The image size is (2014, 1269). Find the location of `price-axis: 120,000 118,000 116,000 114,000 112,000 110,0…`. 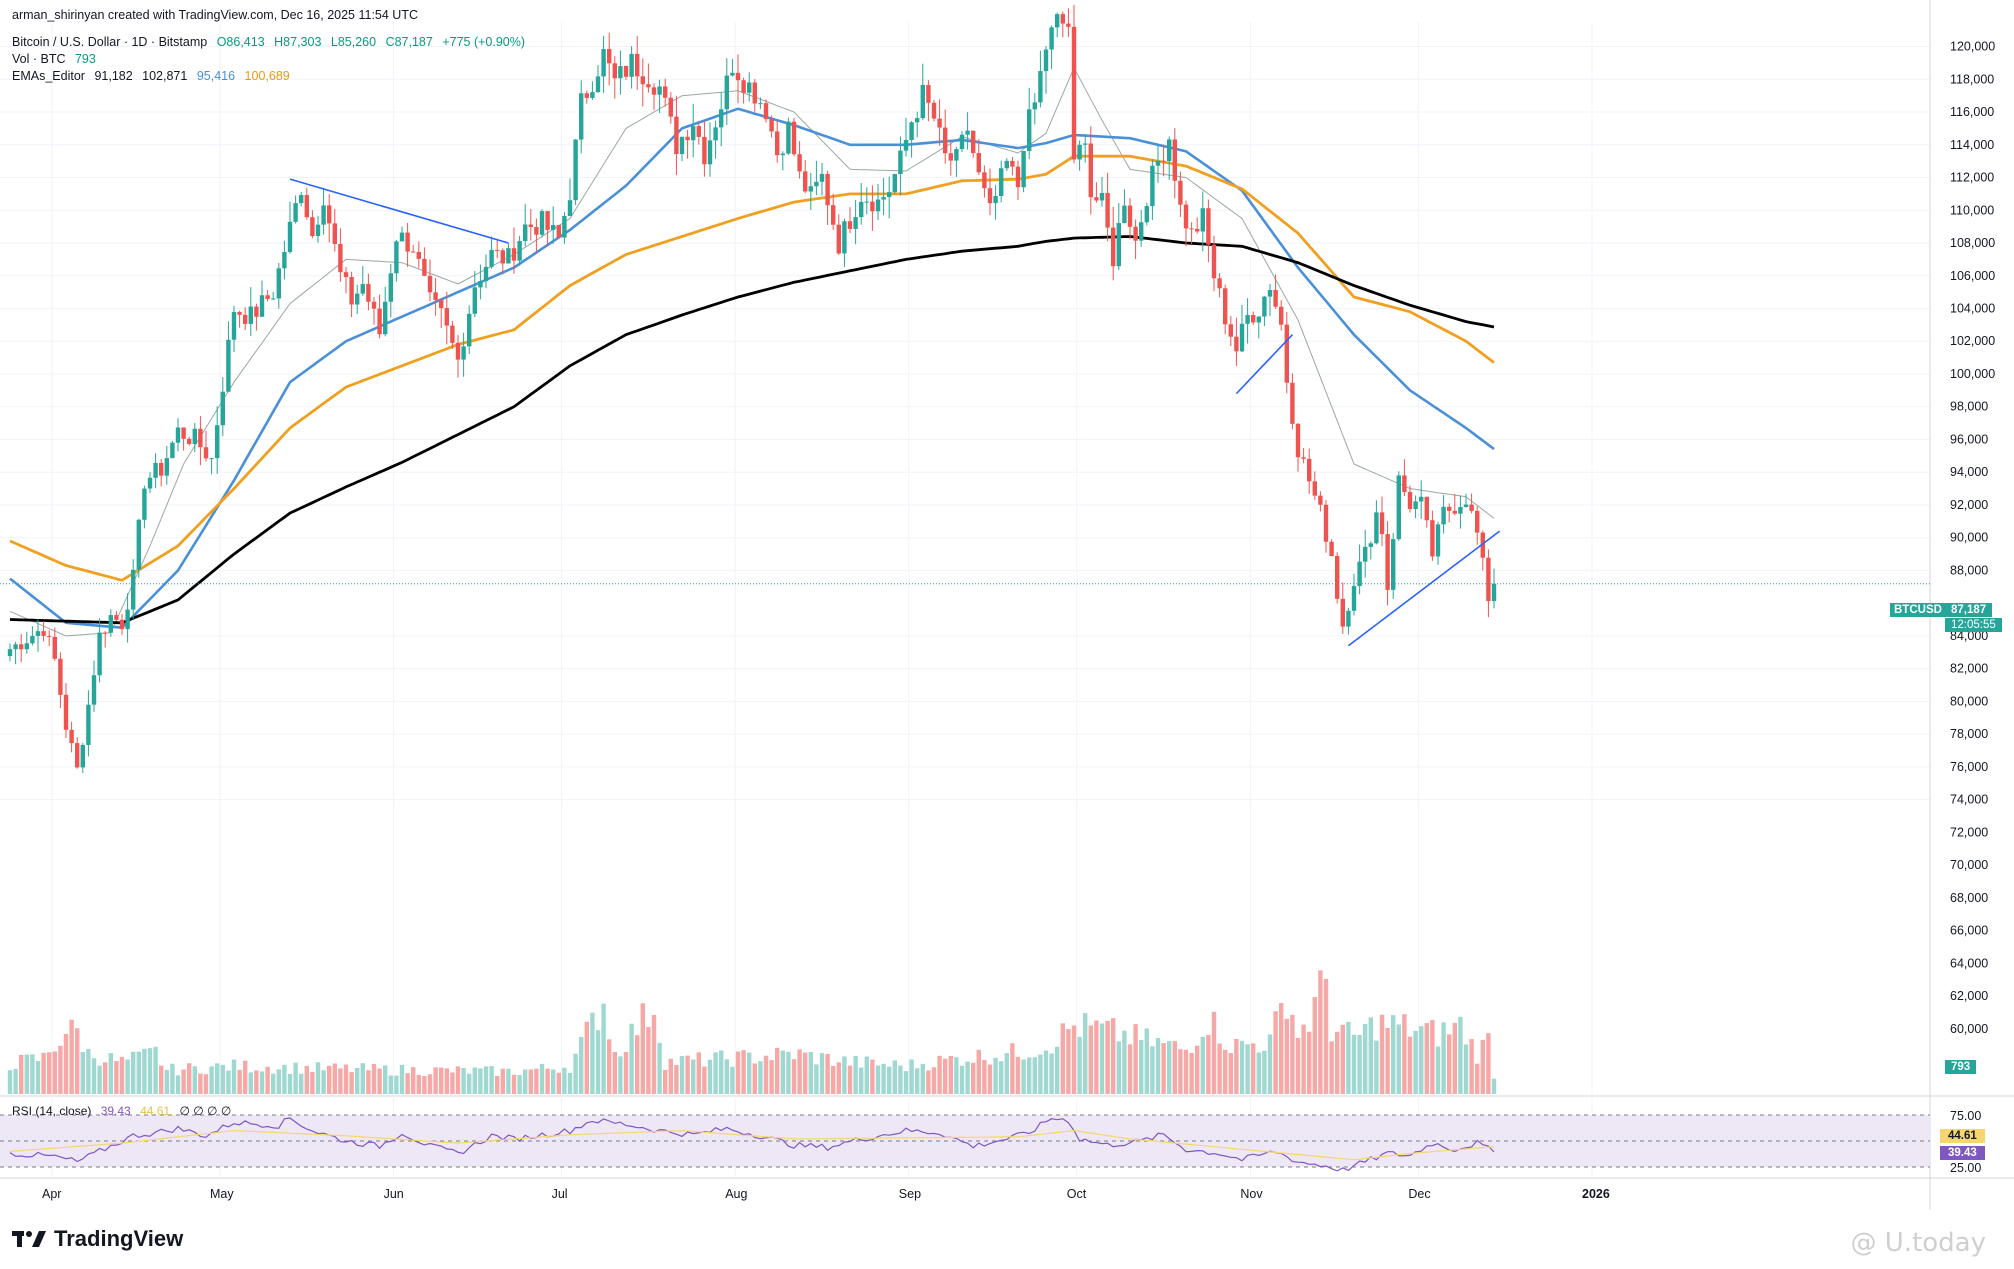

price-axis: 120,000 118,000 116,000 114,000 112,000 110,0… is located at coordinates (1972, 607).